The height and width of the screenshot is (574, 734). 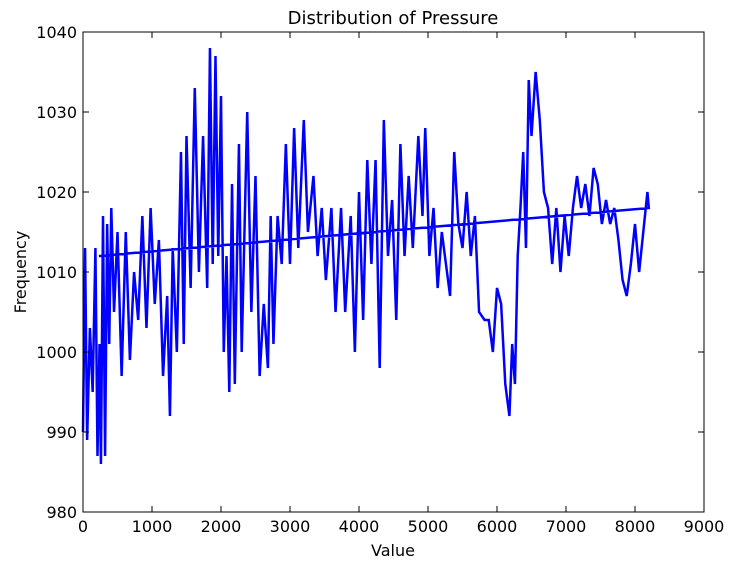 What do you see at coordinates (393, 18) in the screenshot?
I see `chart-title: Distribution of Pressure` at bounding box center [393, 18].